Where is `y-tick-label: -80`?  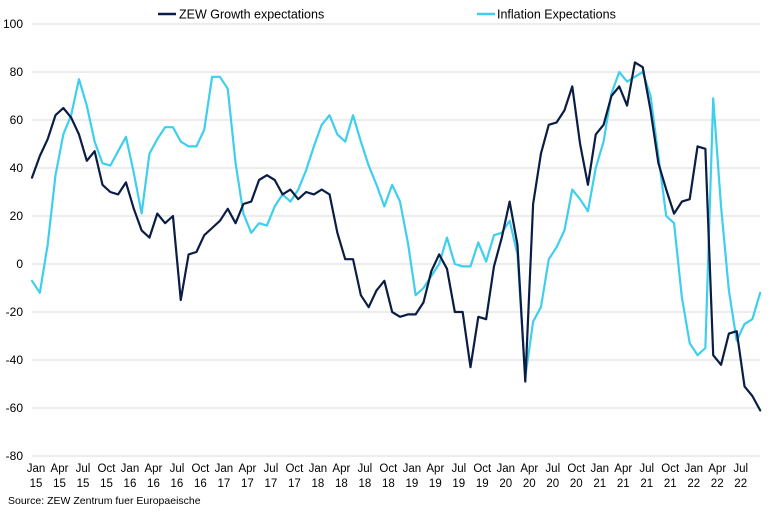
y-tick-label: -80 is located at coordinates (15, 456).